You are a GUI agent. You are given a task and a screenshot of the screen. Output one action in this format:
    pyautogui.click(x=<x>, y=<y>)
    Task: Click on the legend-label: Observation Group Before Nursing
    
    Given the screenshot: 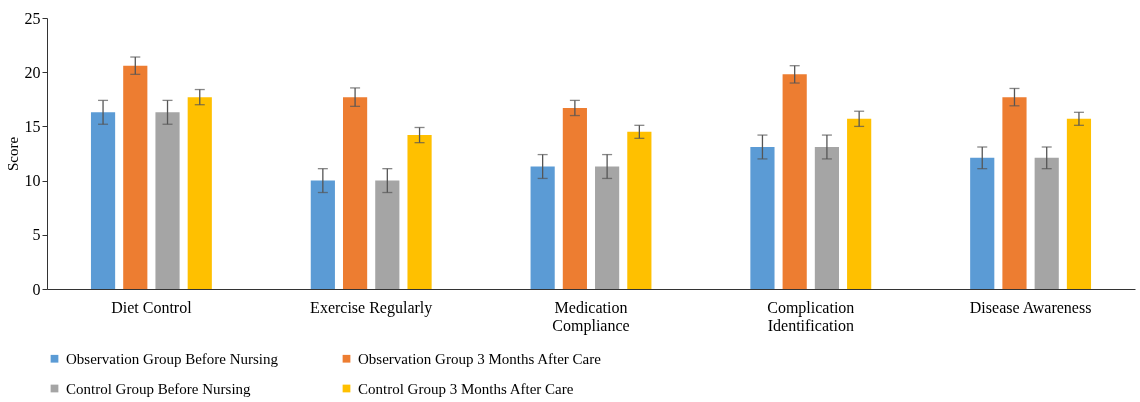 What is the action you would take?
    pyautogui.click(x=172, y=358)
    